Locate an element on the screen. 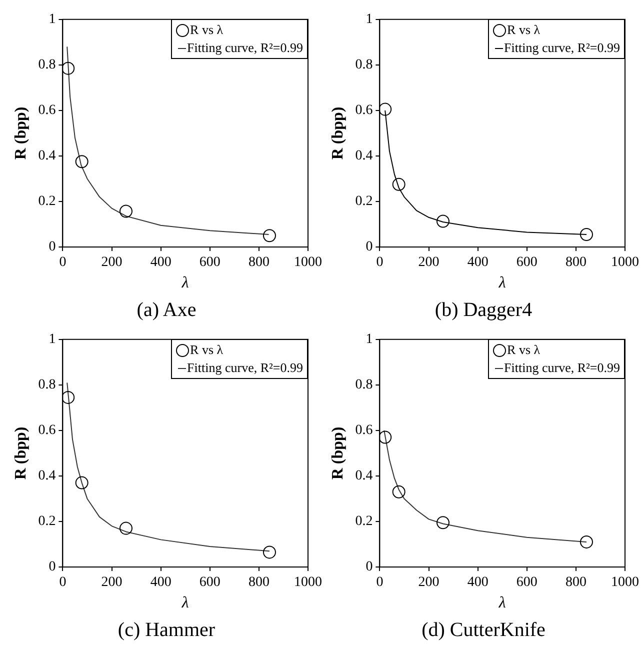 The image size is (643, 657). text: (d) CutterKnife is located at coordinates (483, 630).